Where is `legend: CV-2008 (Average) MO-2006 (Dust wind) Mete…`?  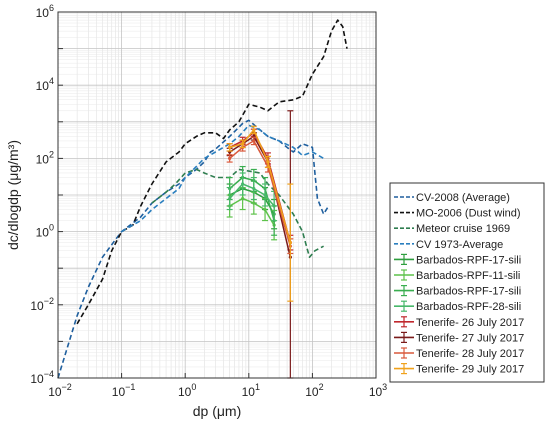 legend: CV-2008 (Average) MO-2006 (Dust wind) Mete… is located at coordinates (467, 282).